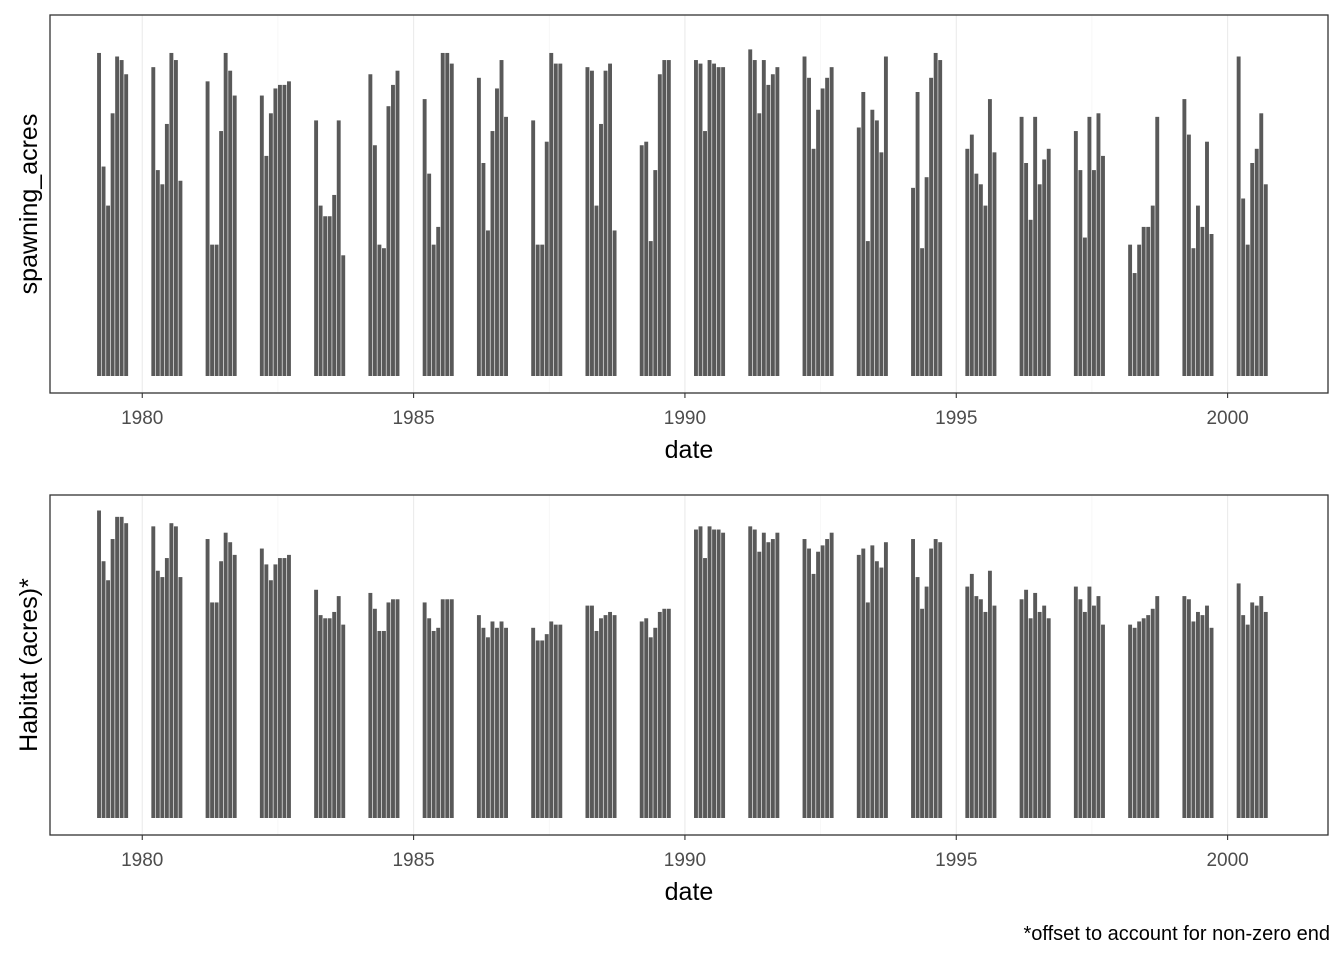 The height and width of the screenshot is (965, 1344). Describe the element at coordinates (533, 248) in the screenshot. I see `bar-1987-m3` at that location.